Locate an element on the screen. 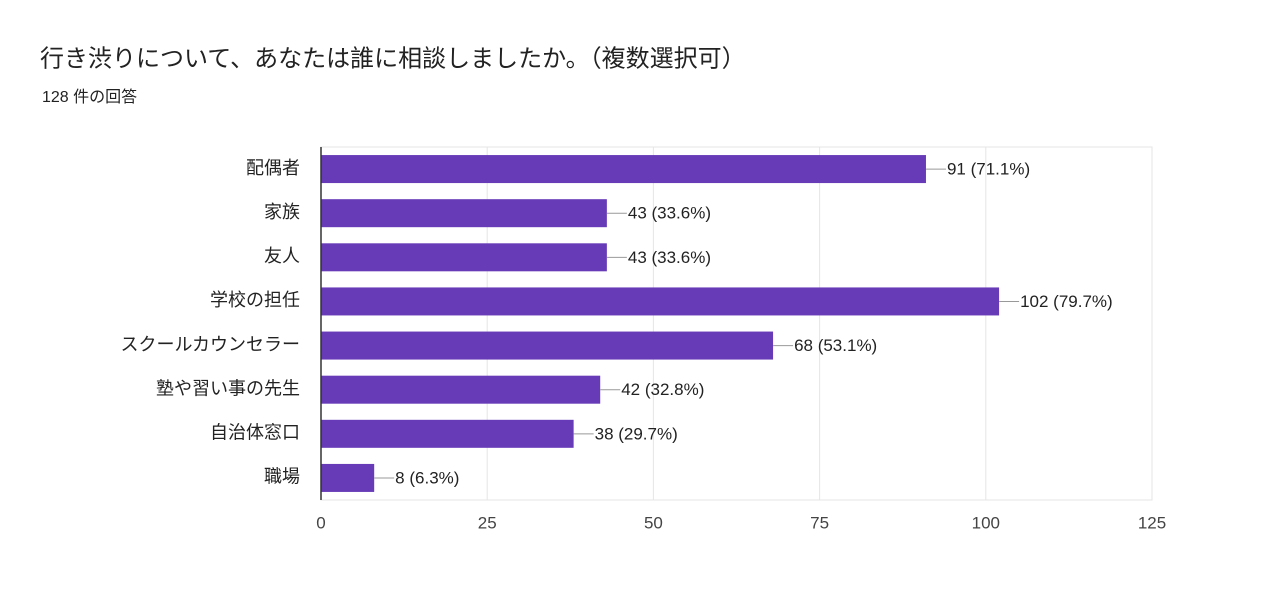 This screenshot has width=1280, height=605. x-tick-label: 75 is located at coordinates (819, 522).